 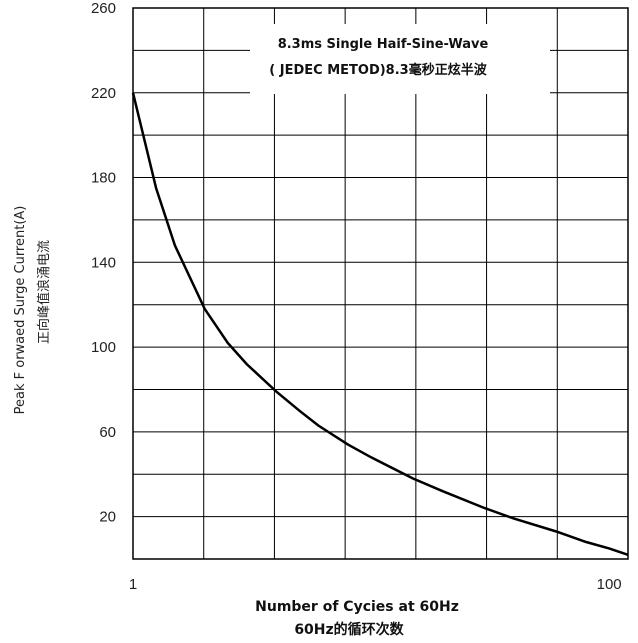 What do you see at coordinates (609, 584) in the screenshot?
I see `x-tick-label: 100` at bounding box center [609, 584].